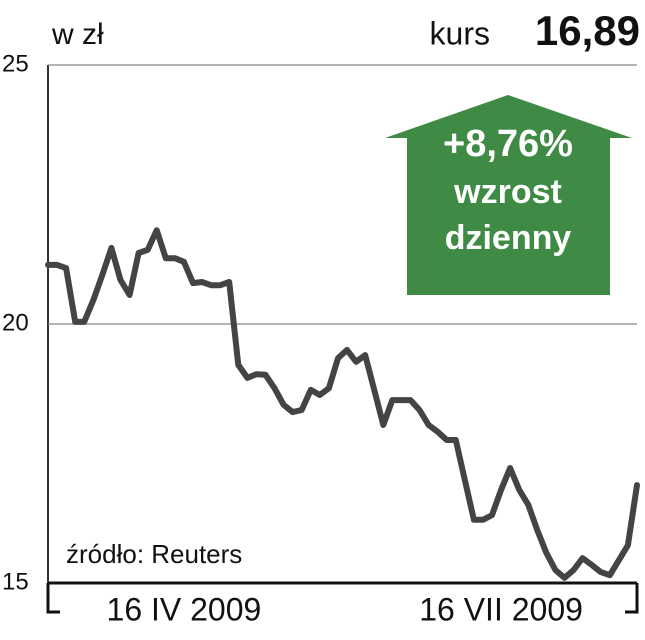 Image resolution: width=645 pixels, height=640 pixels. Describe the element at coordinates (508, 238) in the screenshot. I see `badge-line: dzienny` at that location.